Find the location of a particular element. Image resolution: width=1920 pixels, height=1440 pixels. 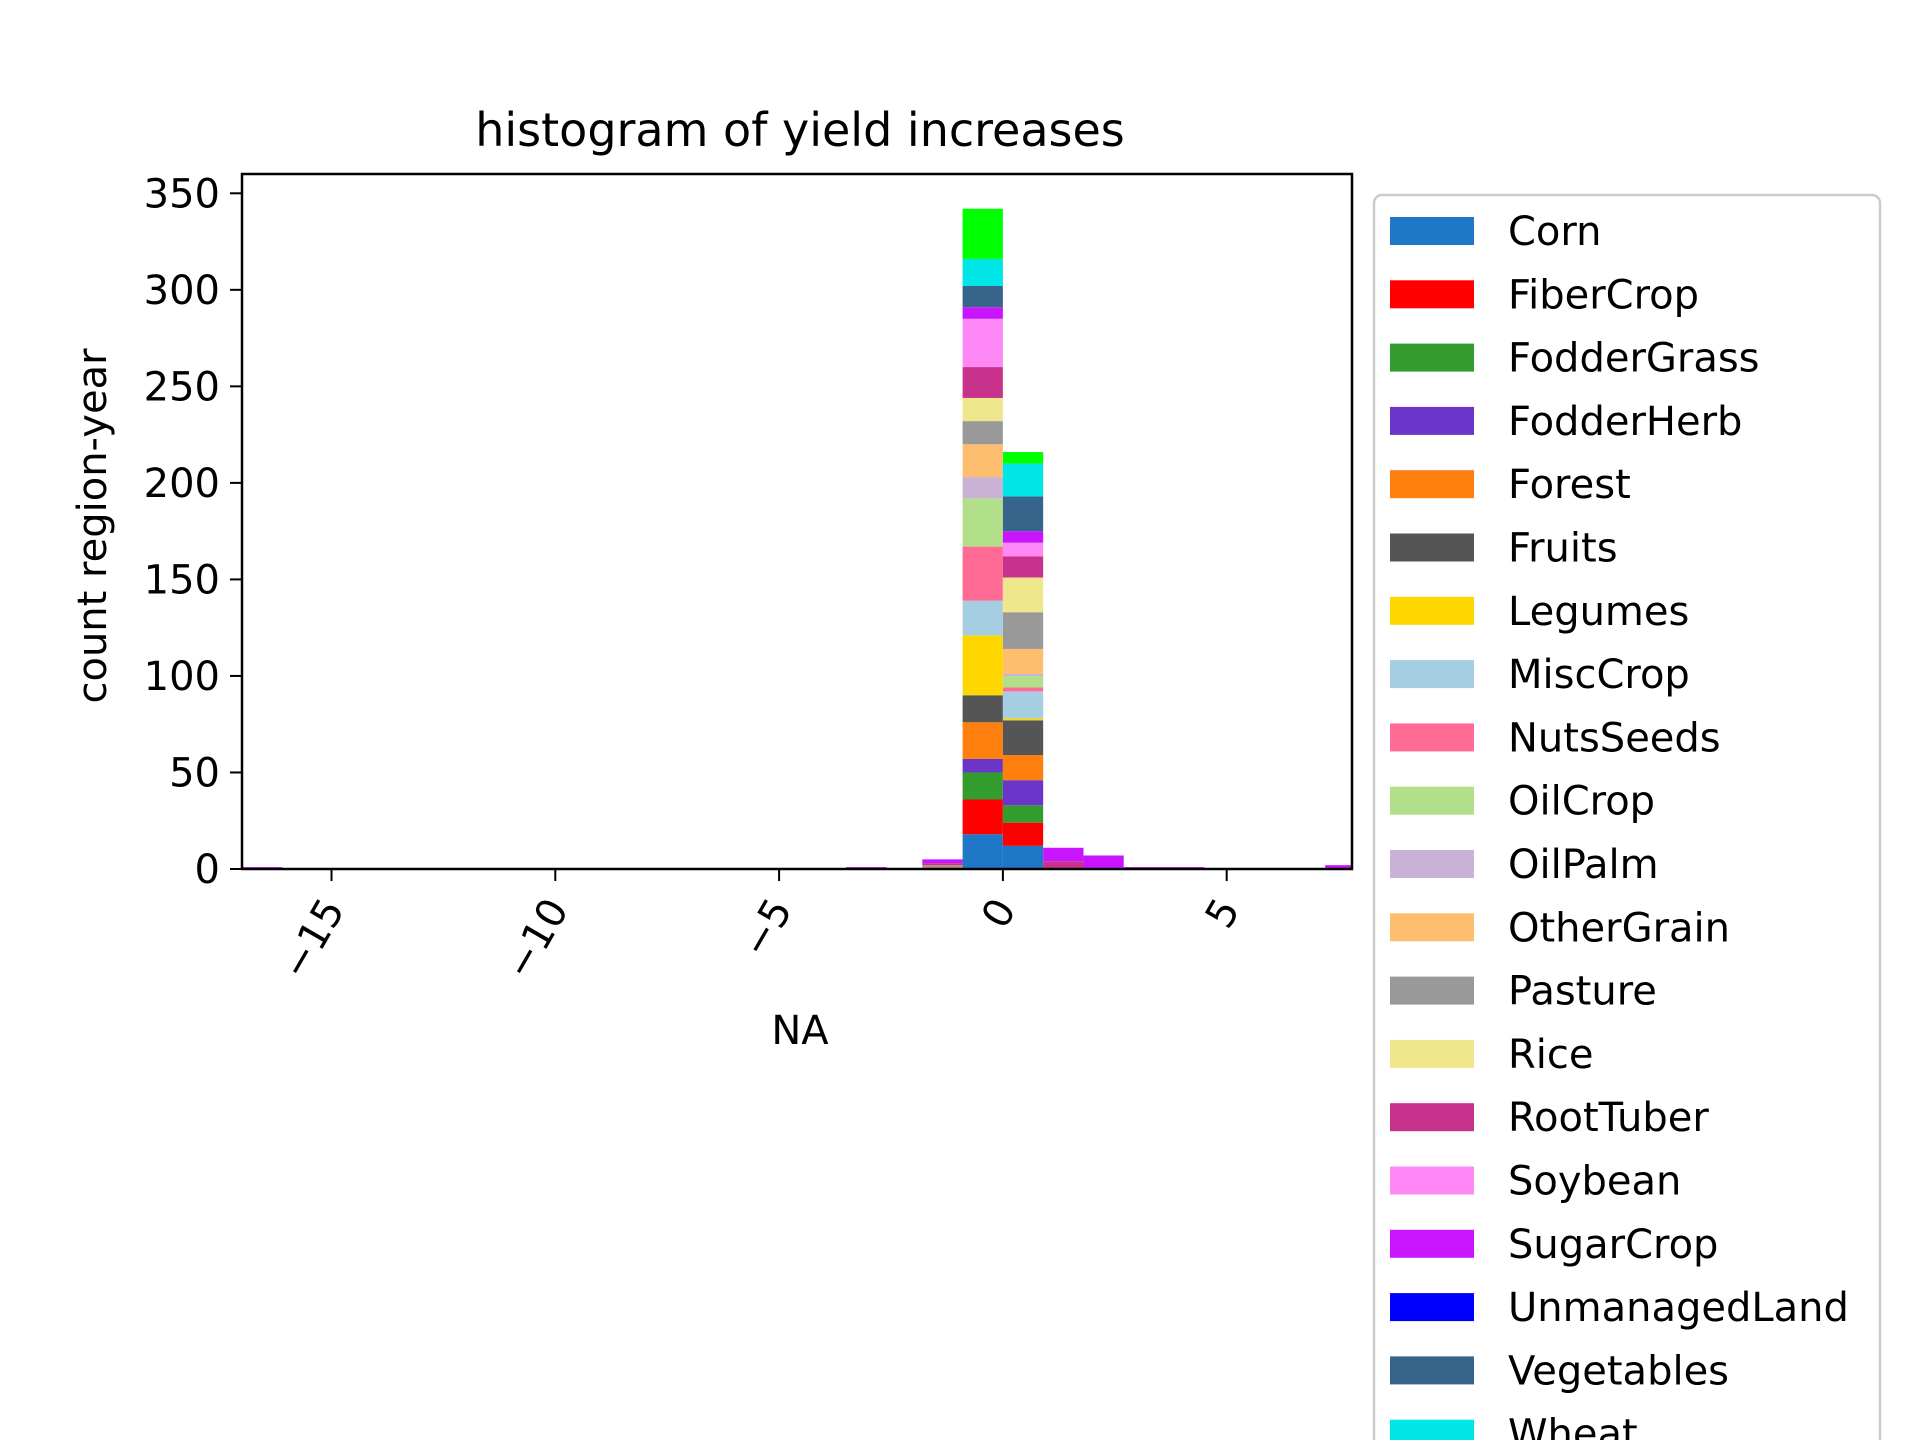

legend-swatch-roottuber is located at coordinates (1432, 1117).